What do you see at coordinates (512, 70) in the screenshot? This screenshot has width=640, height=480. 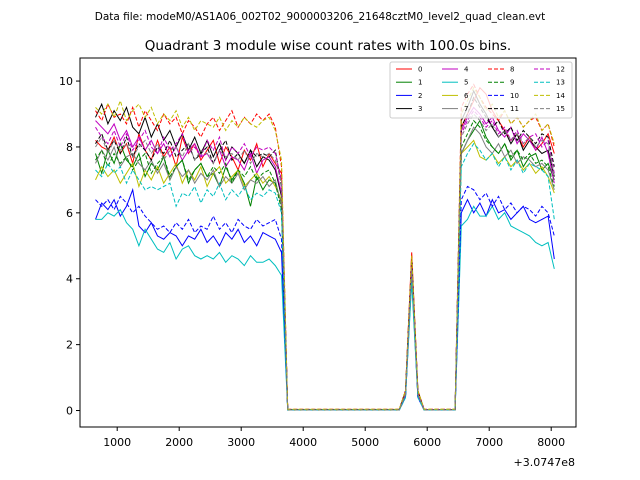 I see `legend-label: 8` at bounding box center [512, 70].